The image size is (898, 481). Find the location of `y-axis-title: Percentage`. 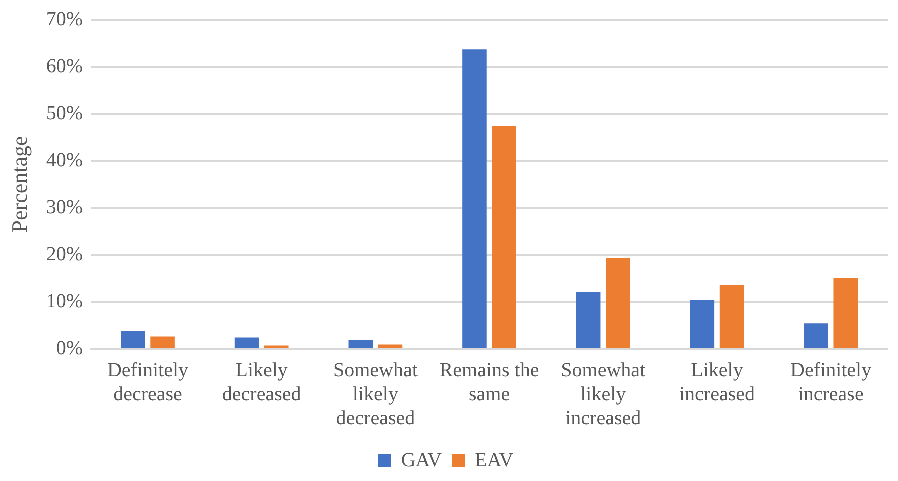

y-axis-title: Percentage is located at coordinates (19, 184).